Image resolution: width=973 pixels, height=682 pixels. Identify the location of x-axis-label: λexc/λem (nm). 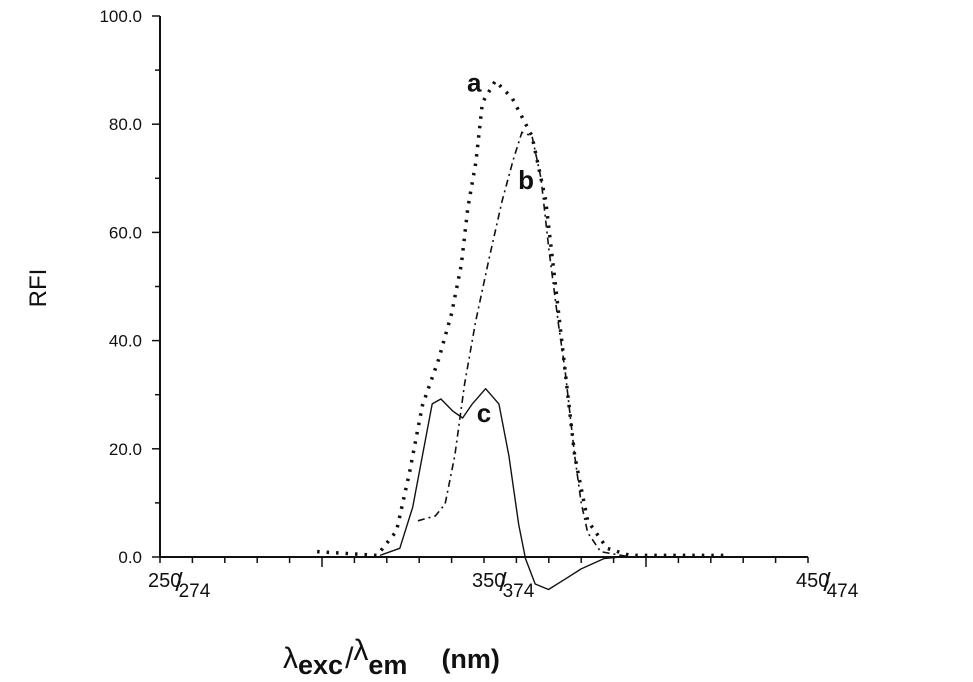
(391, 657).